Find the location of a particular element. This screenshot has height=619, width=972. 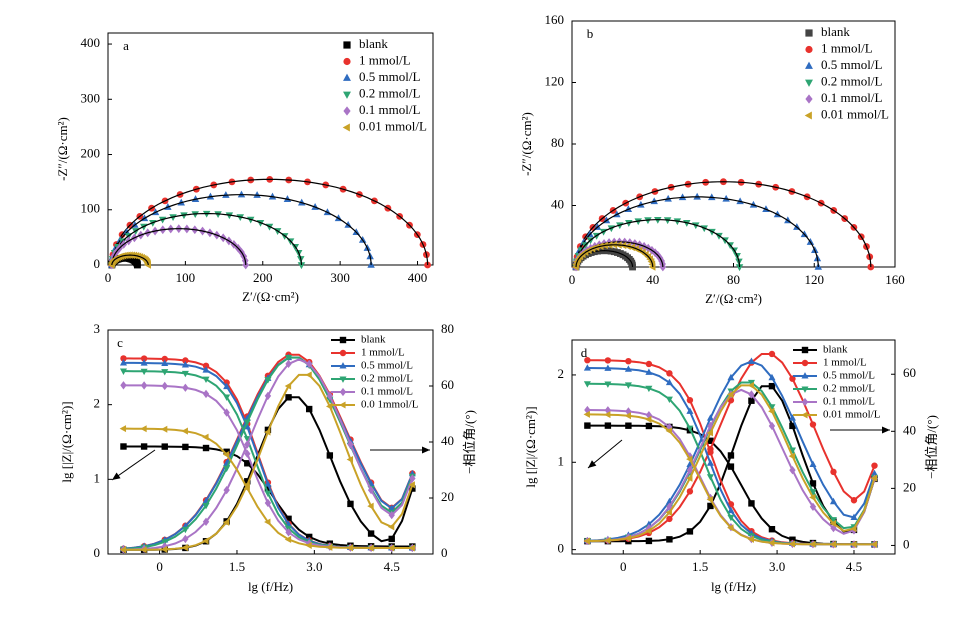

plot-frame is located at coordinates (270, 149).